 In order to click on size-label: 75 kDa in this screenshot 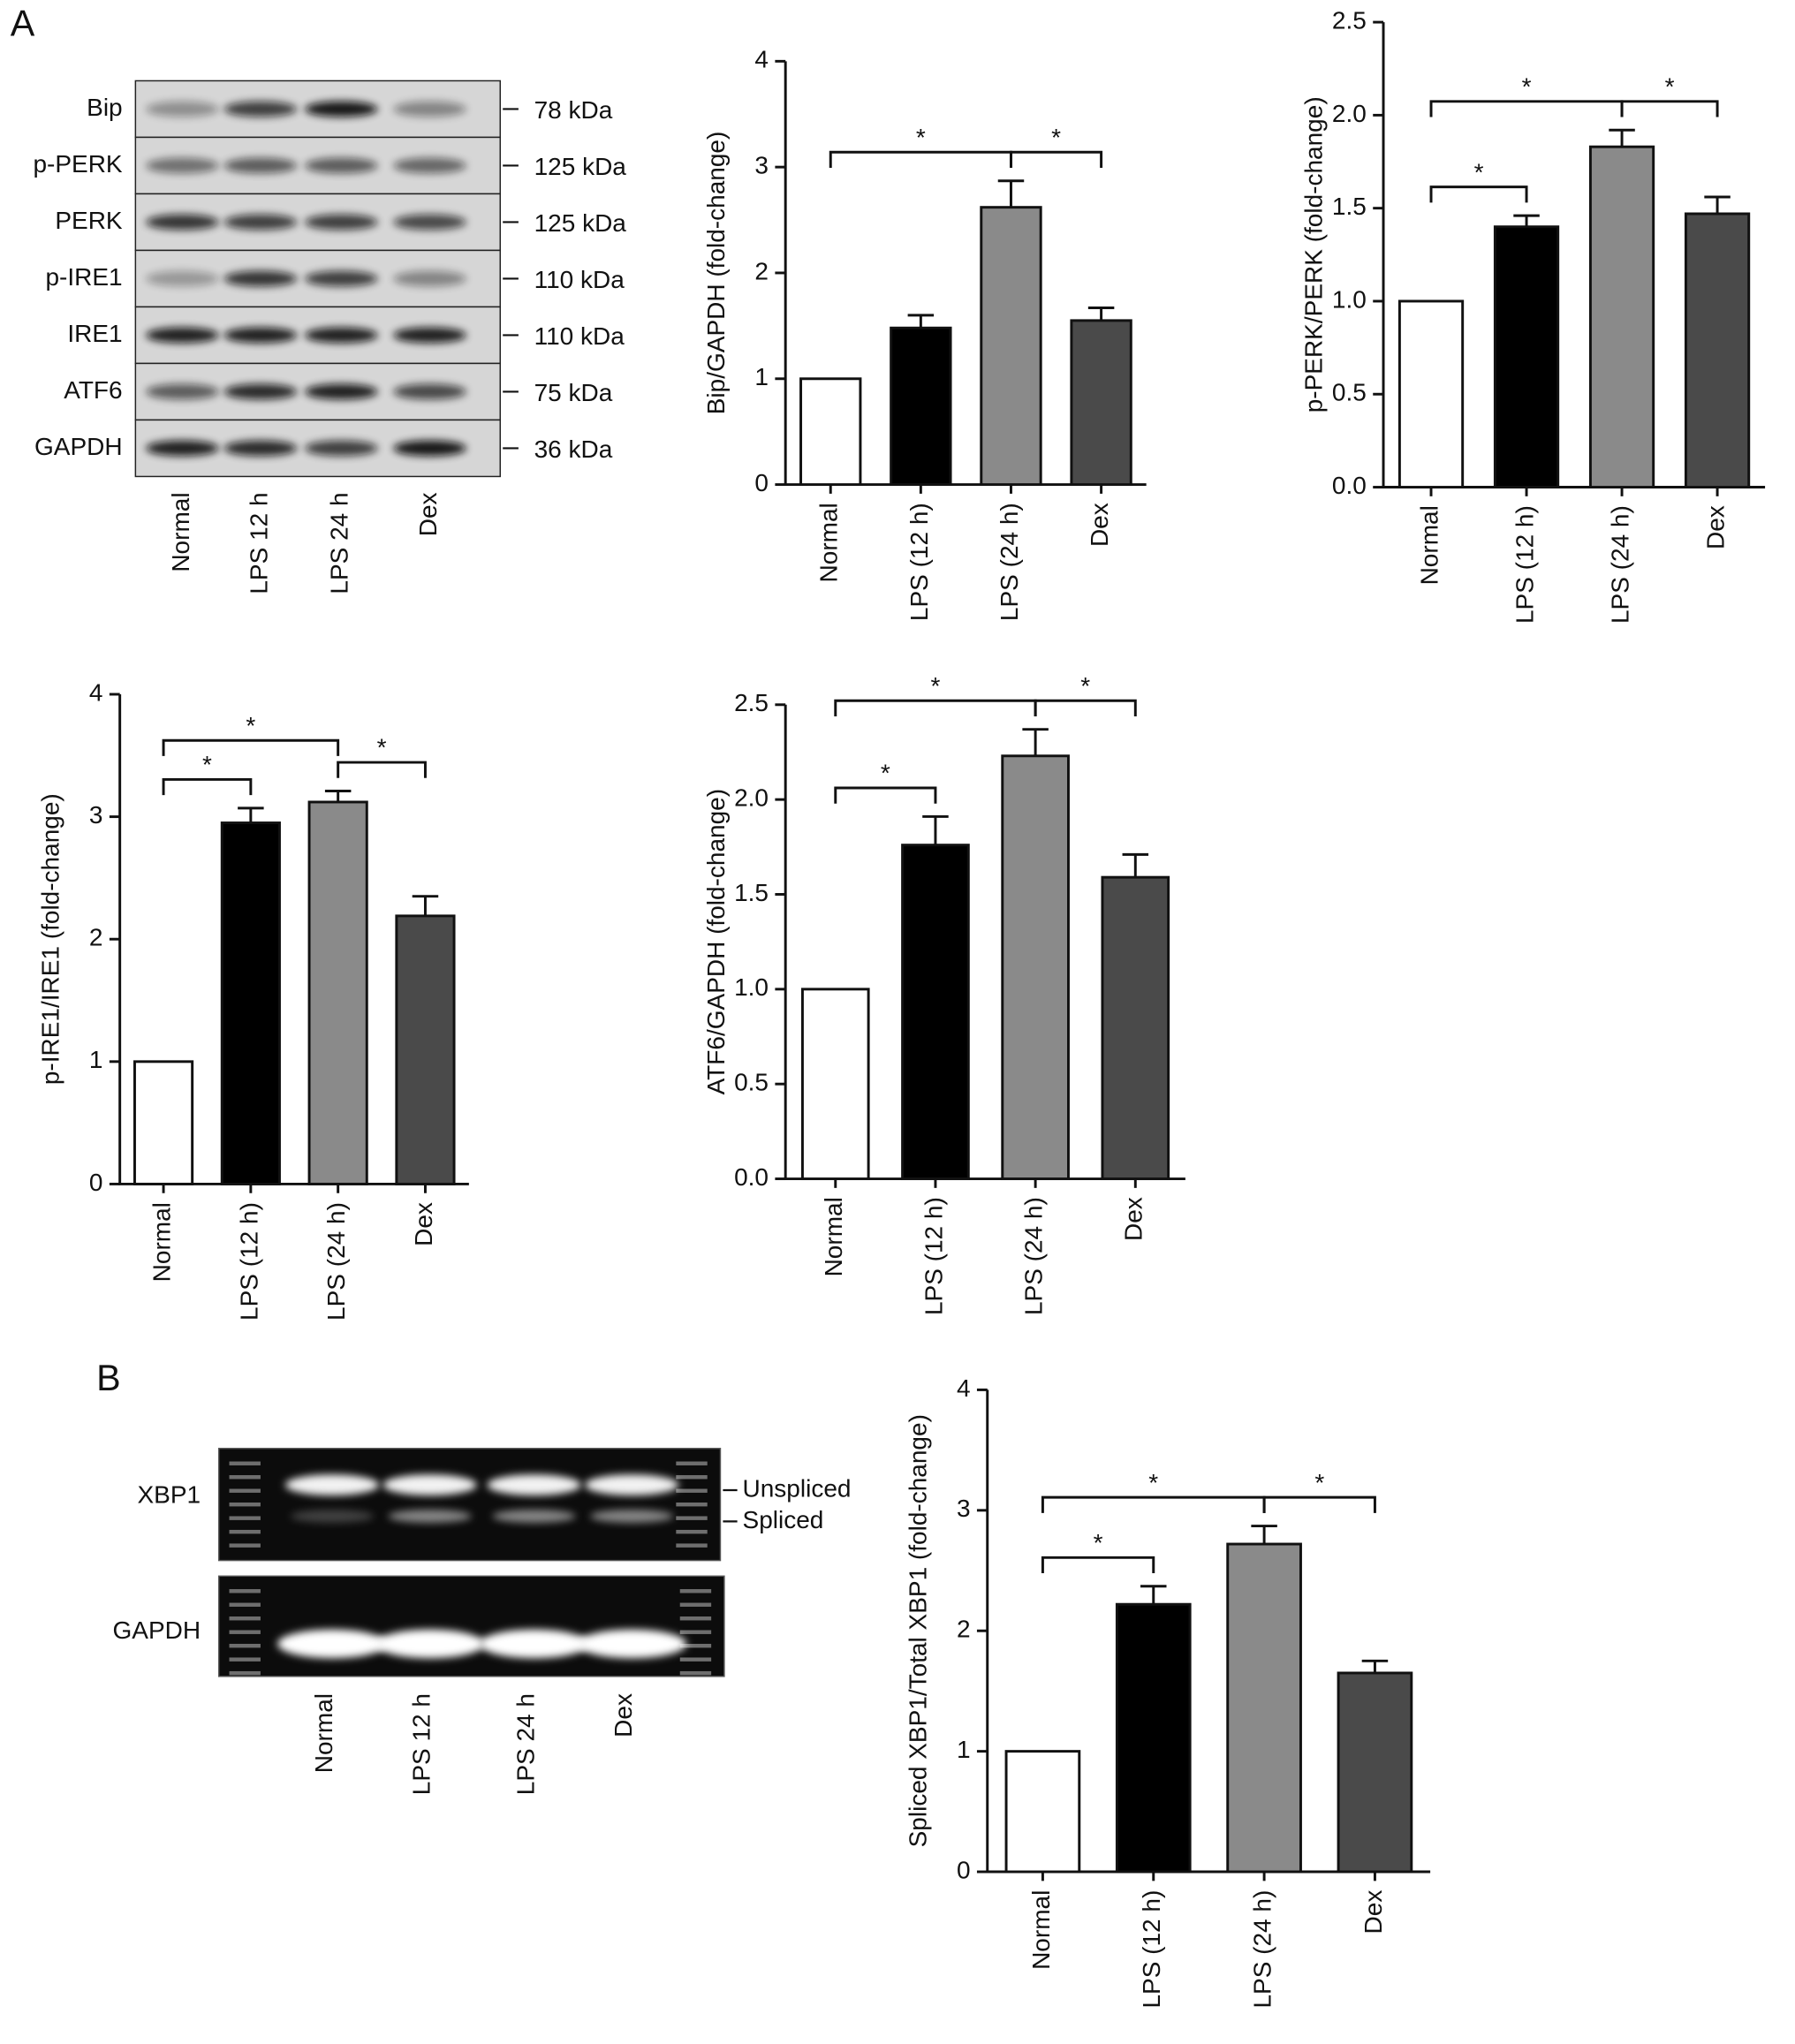, I will do `click(573, 392)`.